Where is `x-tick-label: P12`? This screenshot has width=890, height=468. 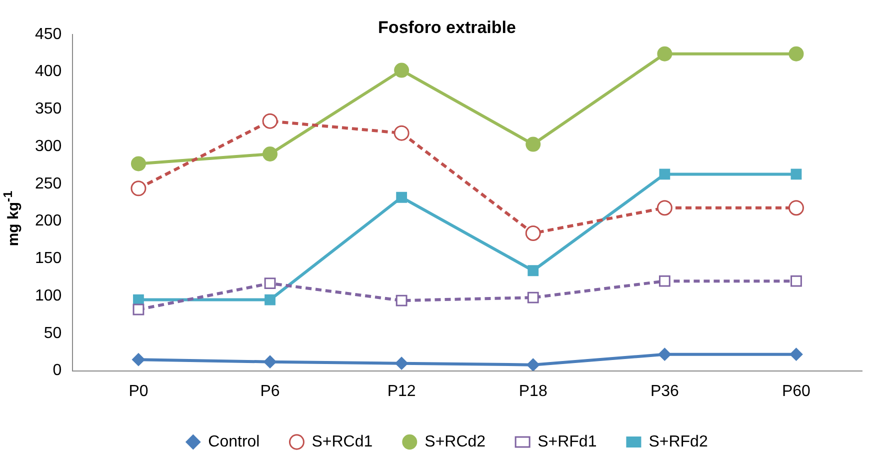 x-tick-label: P12 is located at coordinates (401, 391).